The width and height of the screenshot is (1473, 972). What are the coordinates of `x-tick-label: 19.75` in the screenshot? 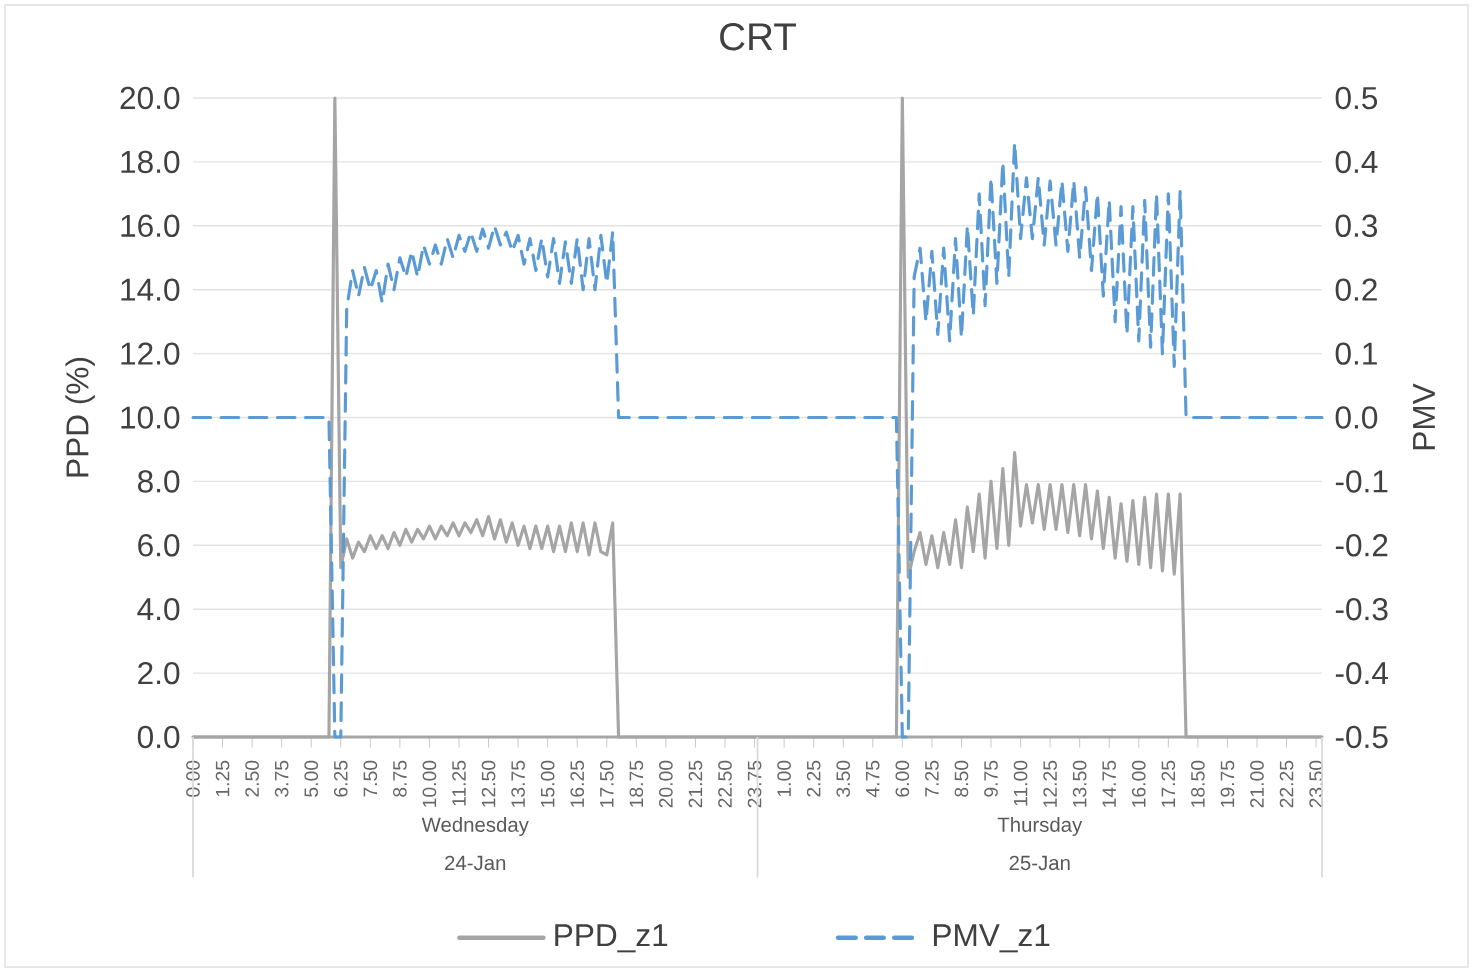 It's located at (1227, 783).